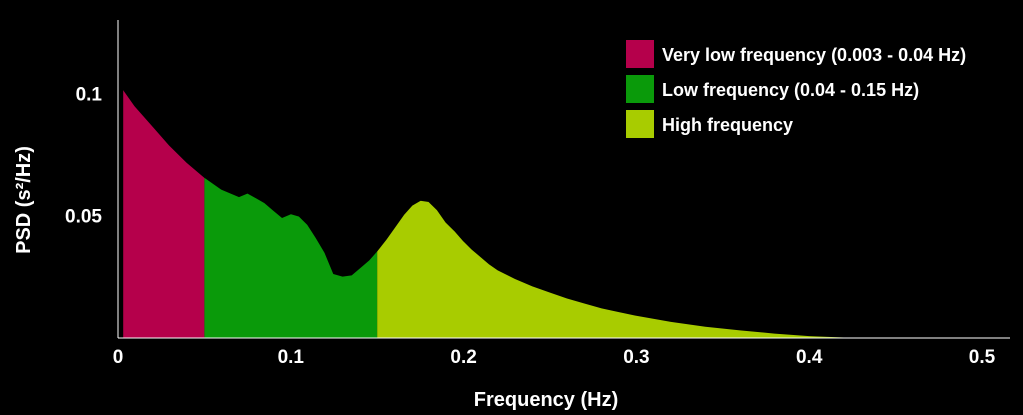 Image resolution: width=1023 pixels, height=415 pixels. Describe the element at coordinates (463, 357) in the screenshot. I see `x-tick-label: 0.2` at that location.